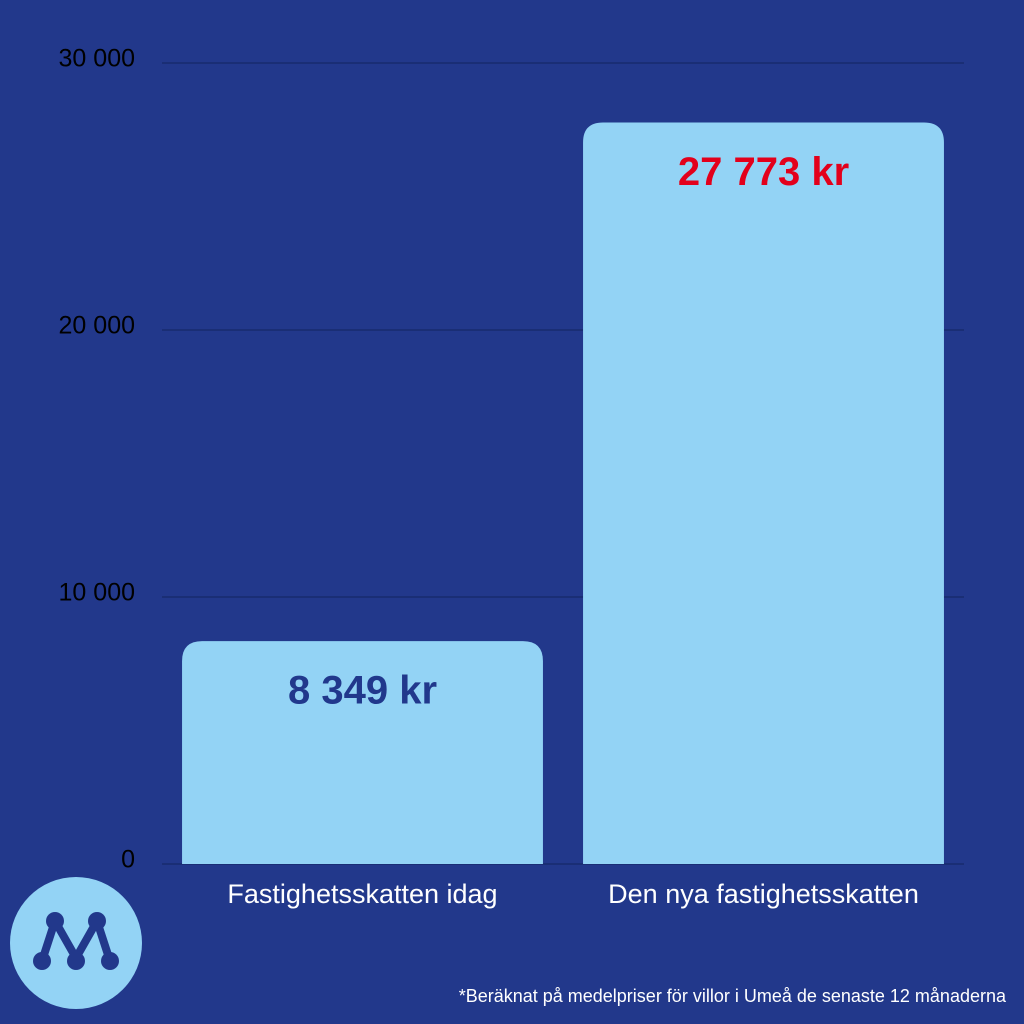 This screenshot has width=1024, height=1024. What do you see at coordinates (128, 860) in the screenshot?
I see `y-tick-label: 0` at bounding box center [128, 860].